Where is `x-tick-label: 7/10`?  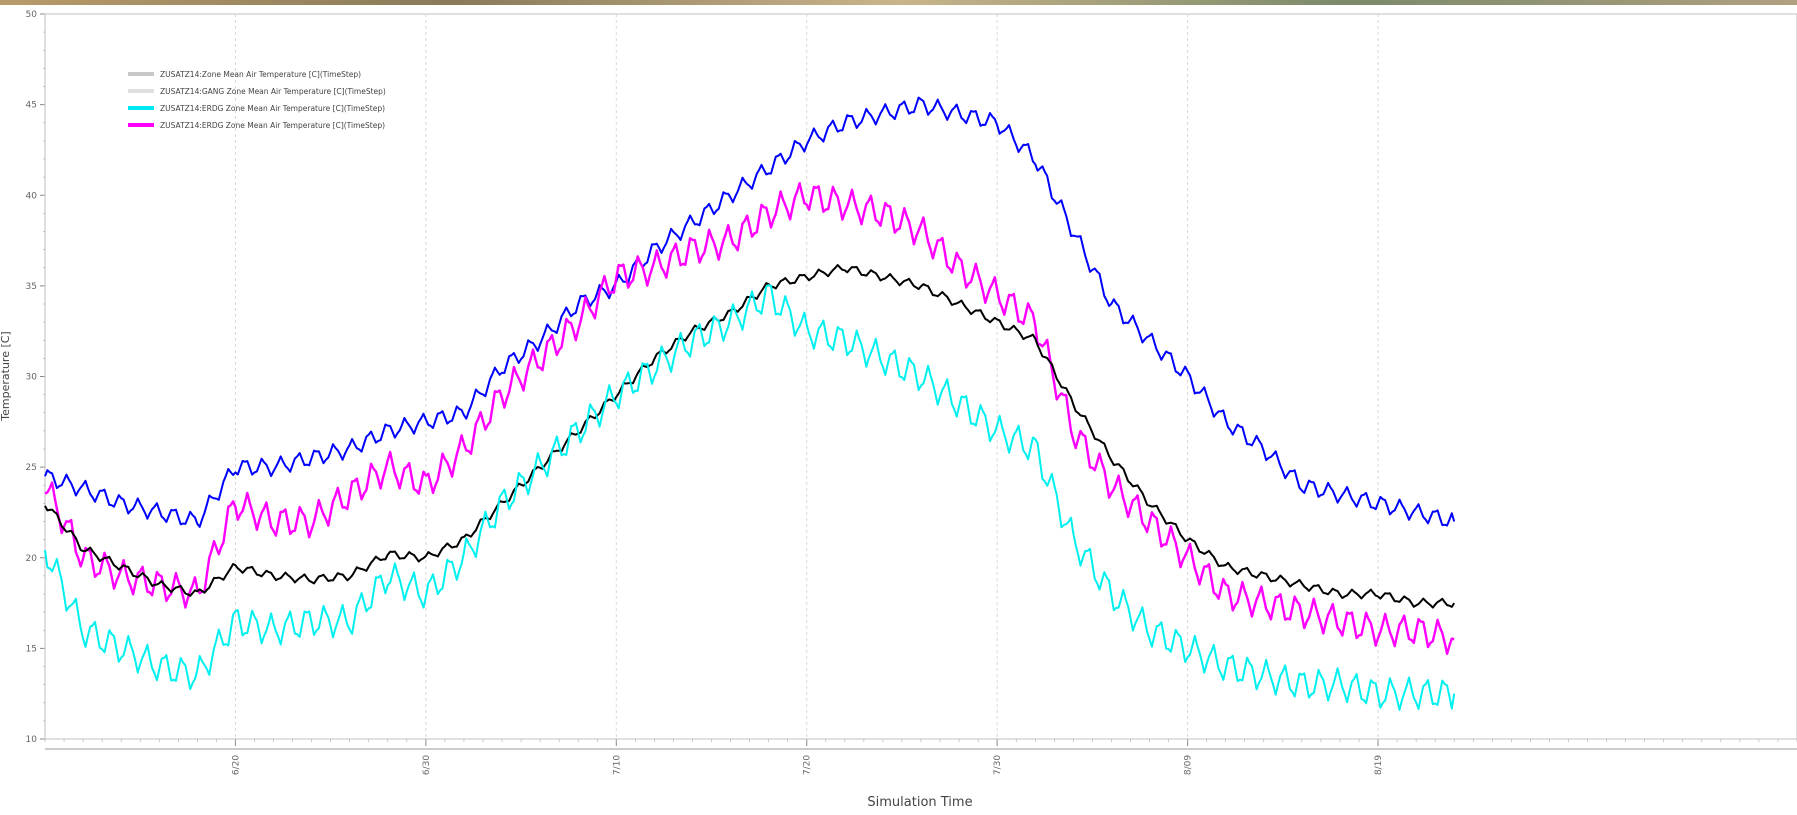
x-tick-label: 7/10 is located at coordinates (617, 765).